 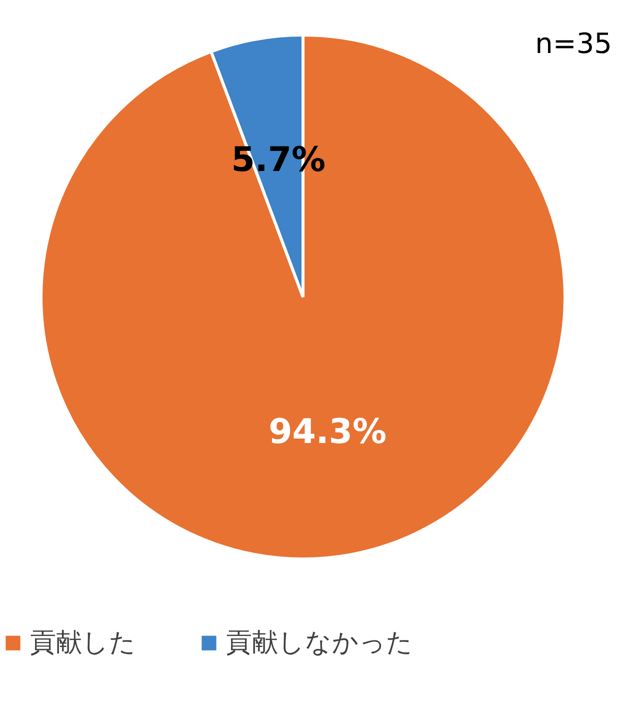 I want to click on legend-label: 貢献した, so click(x=83, y=643).